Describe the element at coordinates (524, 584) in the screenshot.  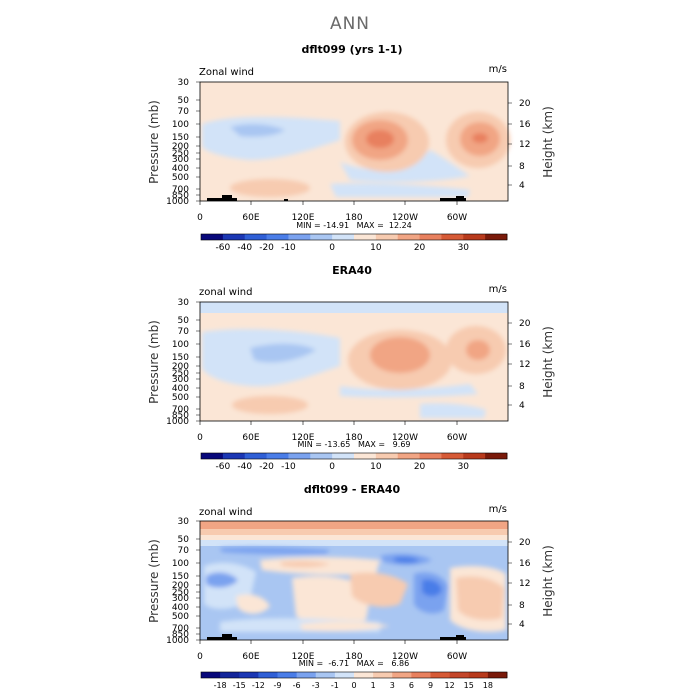
I see `y2-tick-label: 12` at that location.